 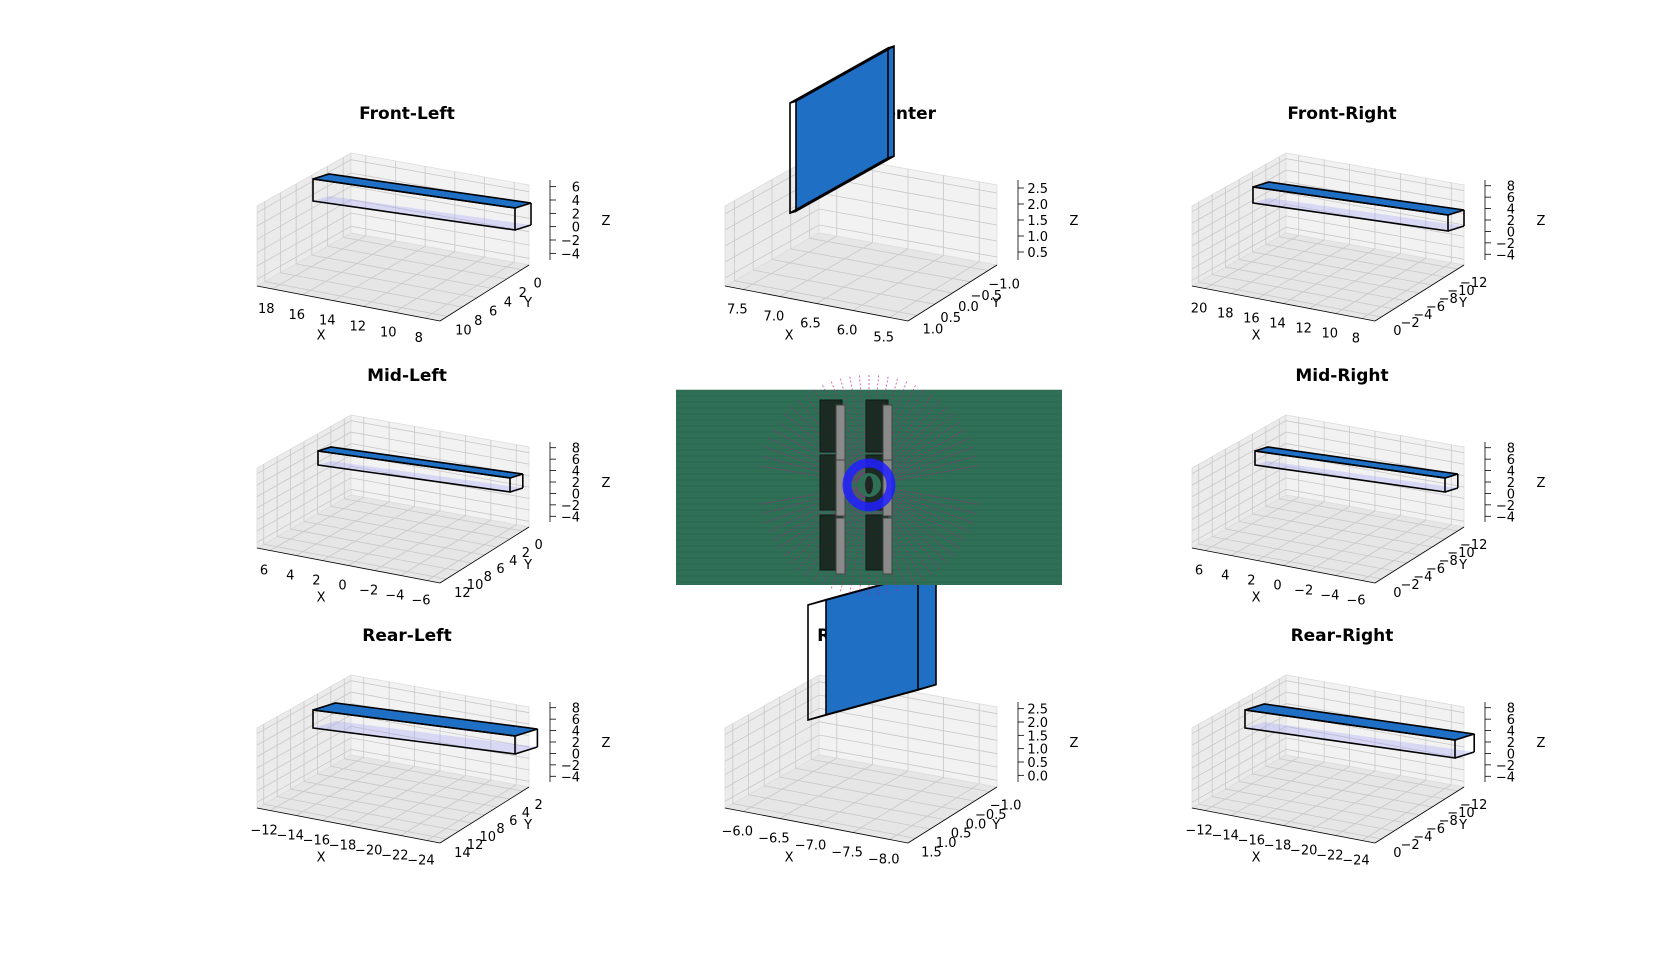 What do you see at coordinates (1037, 776) in the screenshot?
I see `z-tick-label: 0.0` at bounding box center [1037, 776].